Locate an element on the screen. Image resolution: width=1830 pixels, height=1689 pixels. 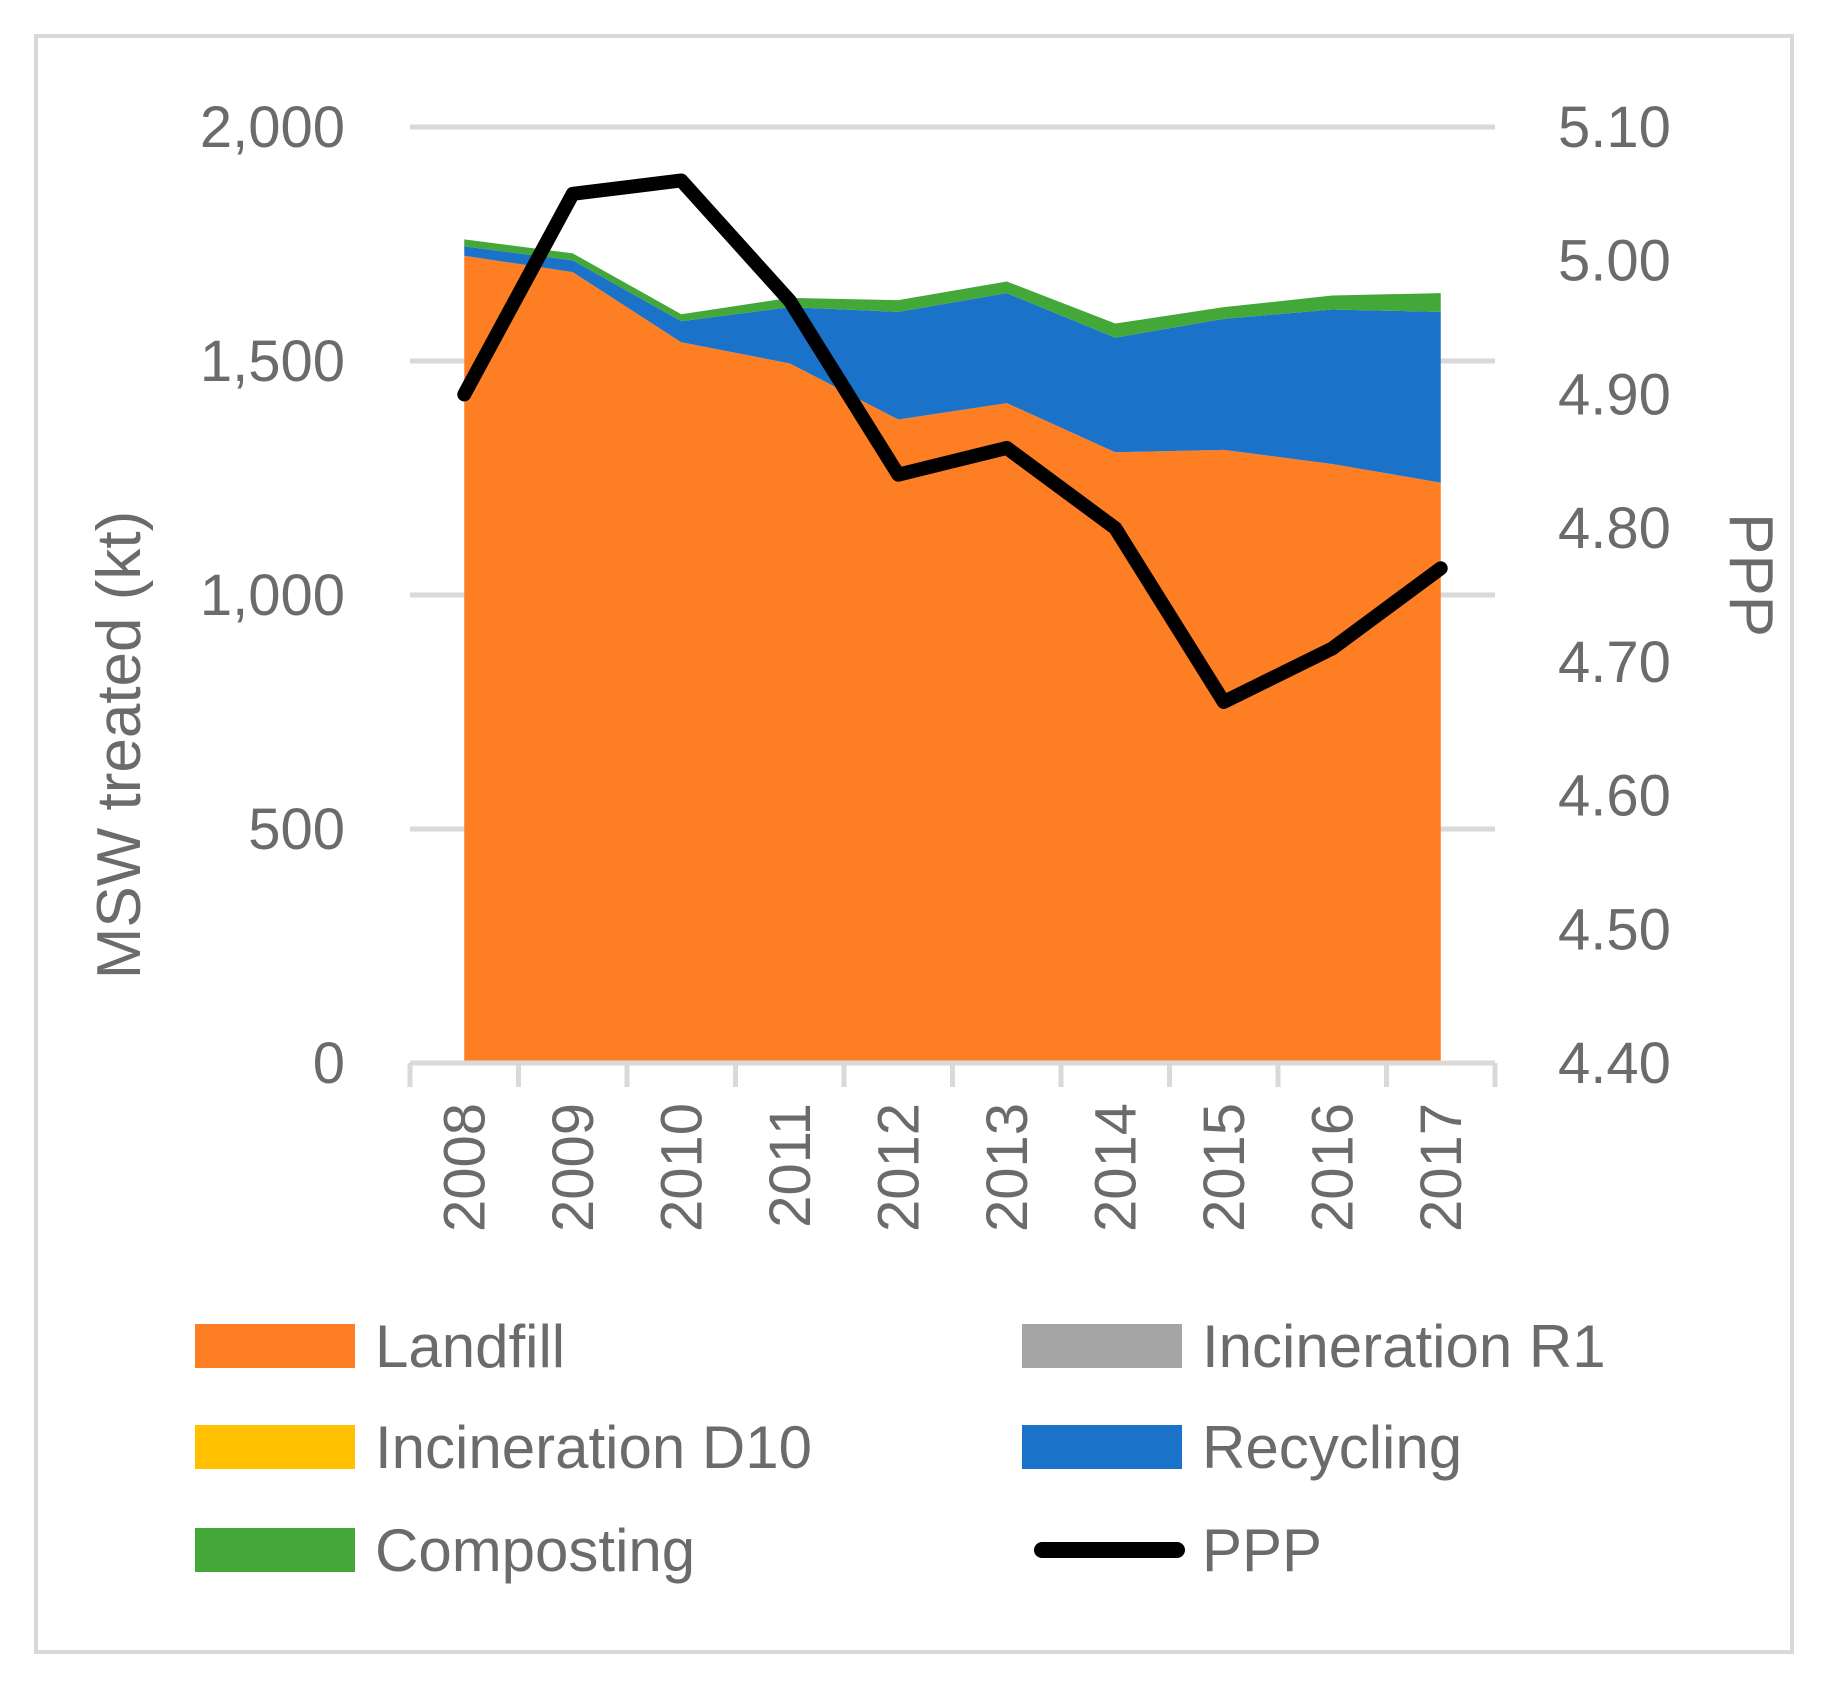
left-tick-label: 2,000 is located at coordinates (272, 127).